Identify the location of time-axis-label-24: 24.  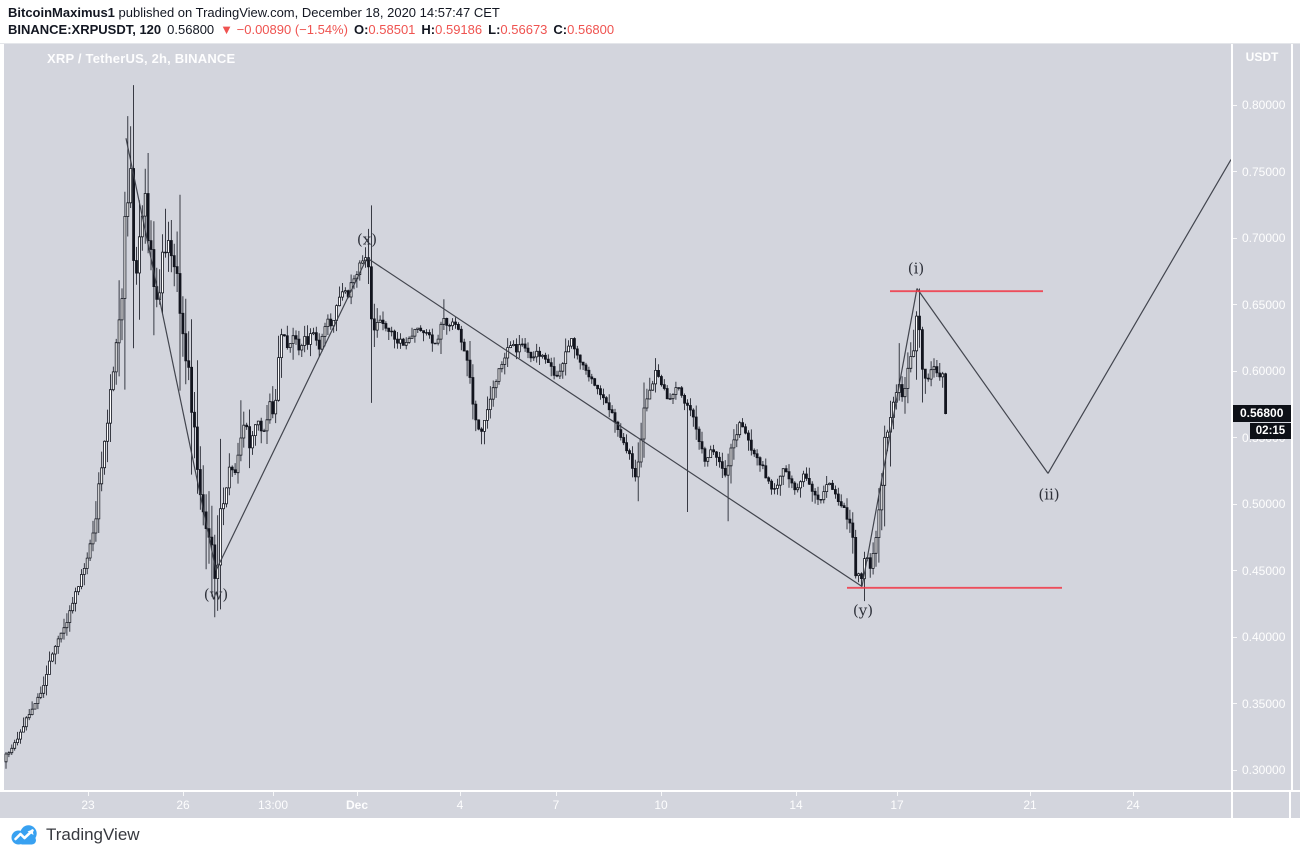
(1133, 805).